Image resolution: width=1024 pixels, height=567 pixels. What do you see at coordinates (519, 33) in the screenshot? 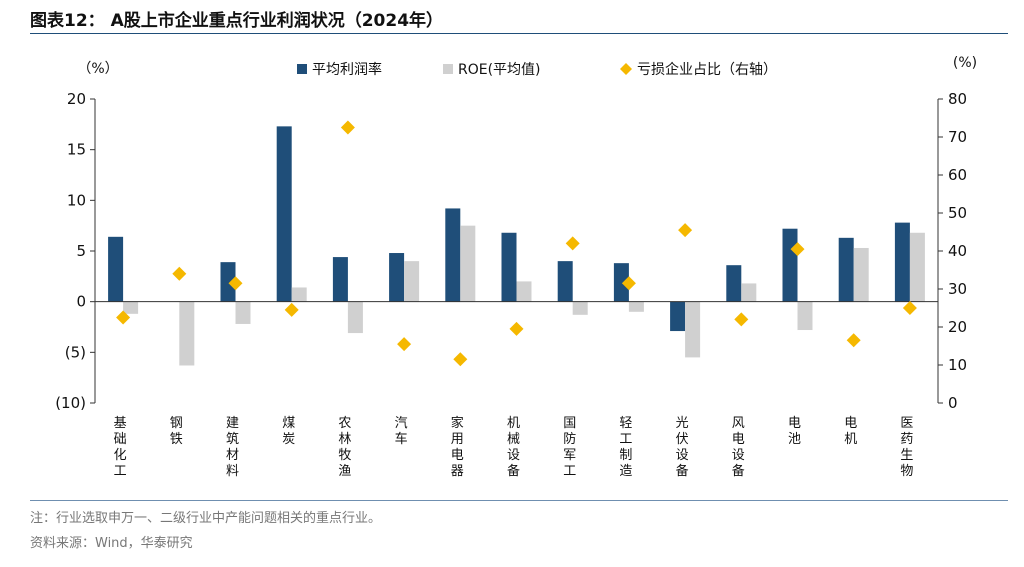
I see `title-divider` at bounding box center [519, 33].